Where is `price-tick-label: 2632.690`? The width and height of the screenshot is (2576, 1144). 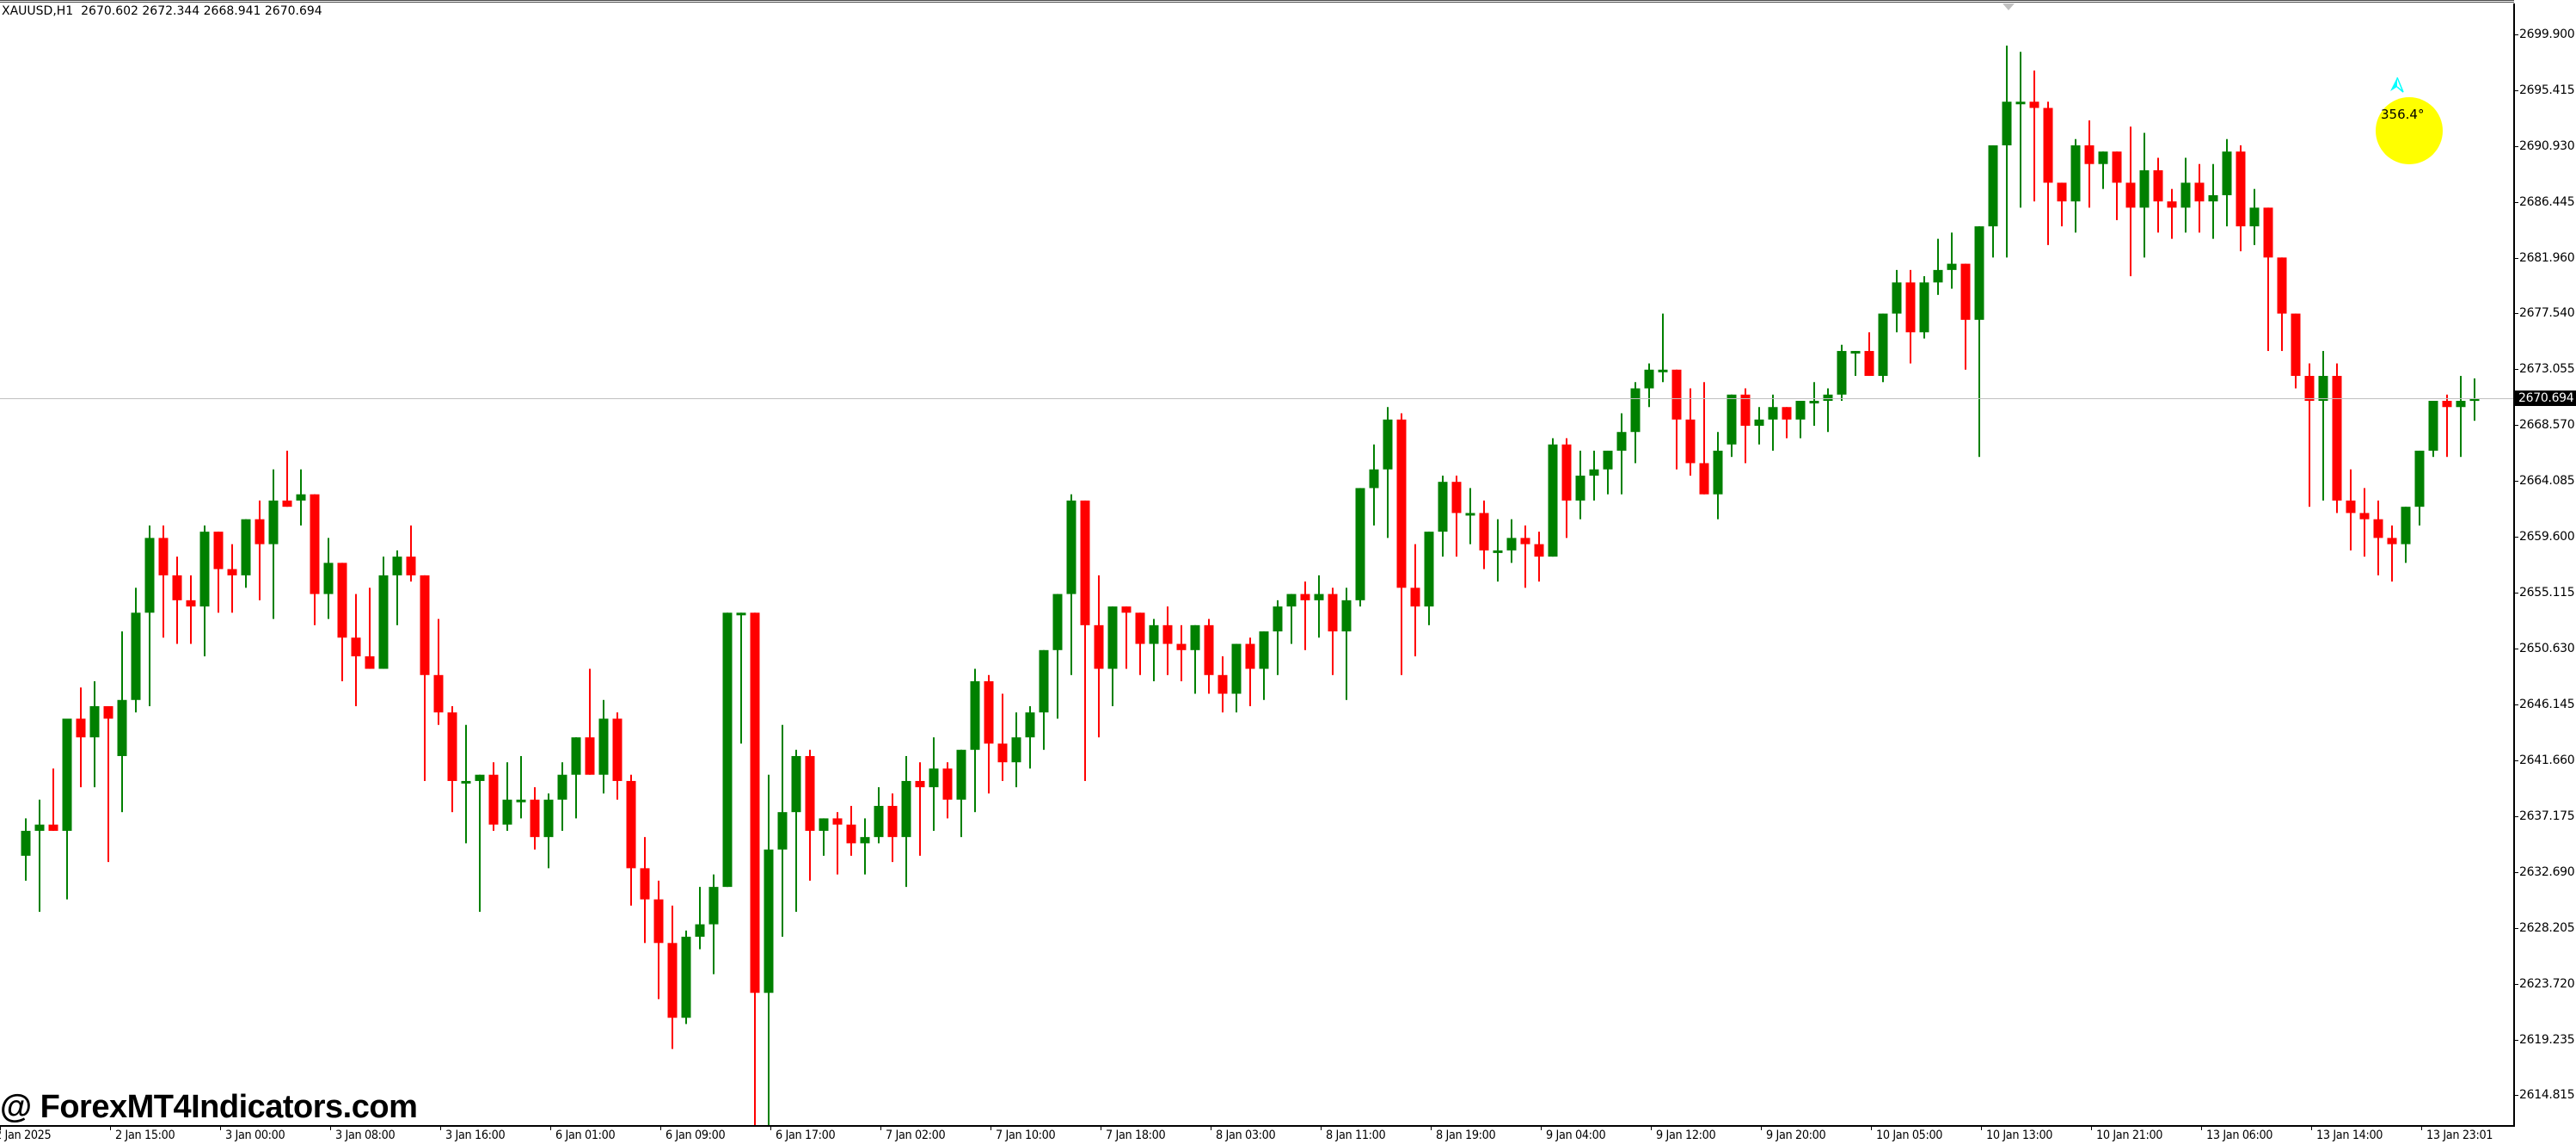
price-tick-label: 2632.690 is located at coordinates (2547, 871).